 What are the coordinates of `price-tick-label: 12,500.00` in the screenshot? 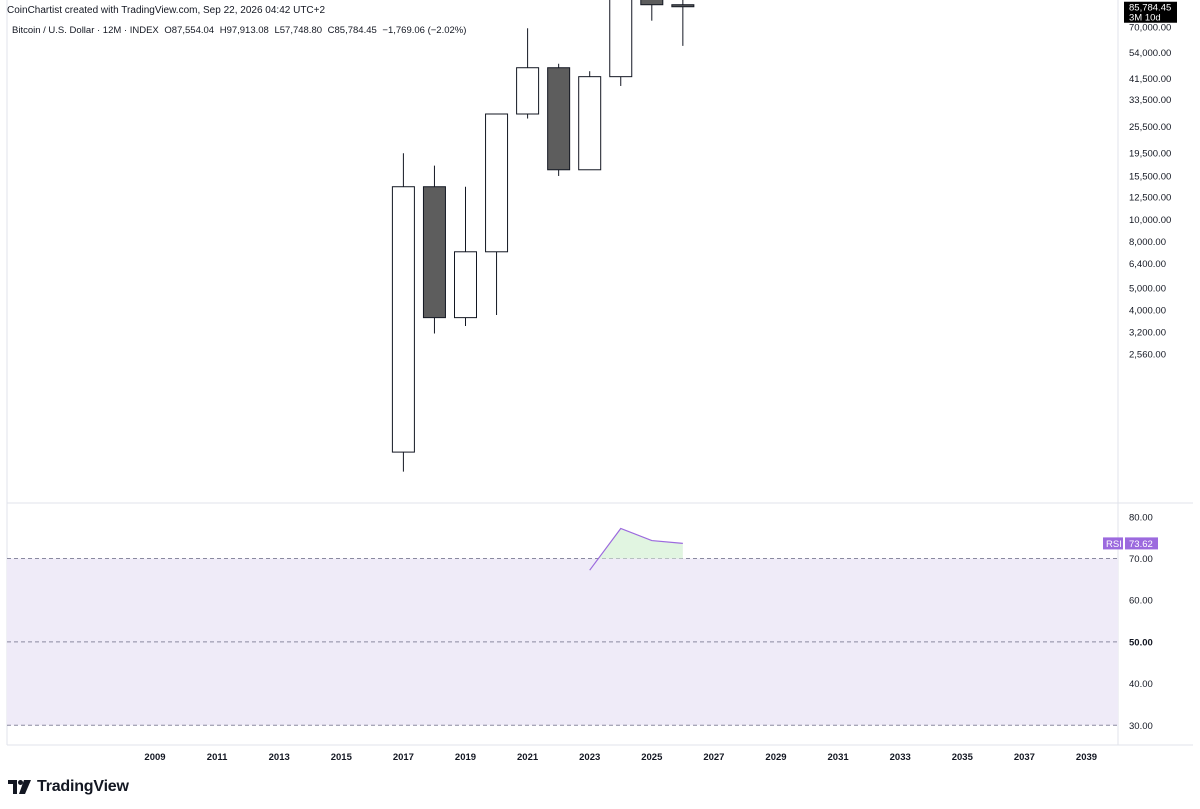 It's located at (1150, 198).